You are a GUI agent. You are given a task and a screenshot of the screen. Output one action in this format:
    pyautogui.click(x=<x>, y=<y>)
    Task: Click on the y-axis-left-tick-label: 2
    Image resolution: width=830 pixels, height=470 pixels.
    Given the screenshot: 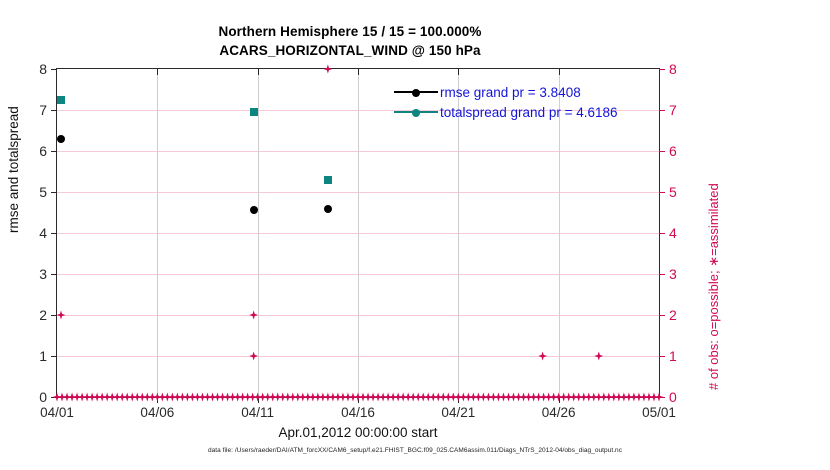 What is the action you would take?
    pyautogui.click(x=43, y=315)
    